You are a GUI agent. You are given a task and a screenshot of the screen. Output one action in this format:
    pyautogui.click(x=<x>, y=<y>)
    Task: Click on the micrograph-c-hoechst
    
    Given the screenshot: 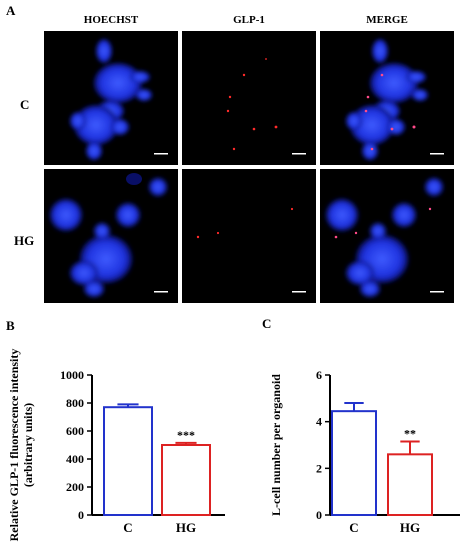 What is the action you would take?
    pyautogui.click(x=111, y=98)
    